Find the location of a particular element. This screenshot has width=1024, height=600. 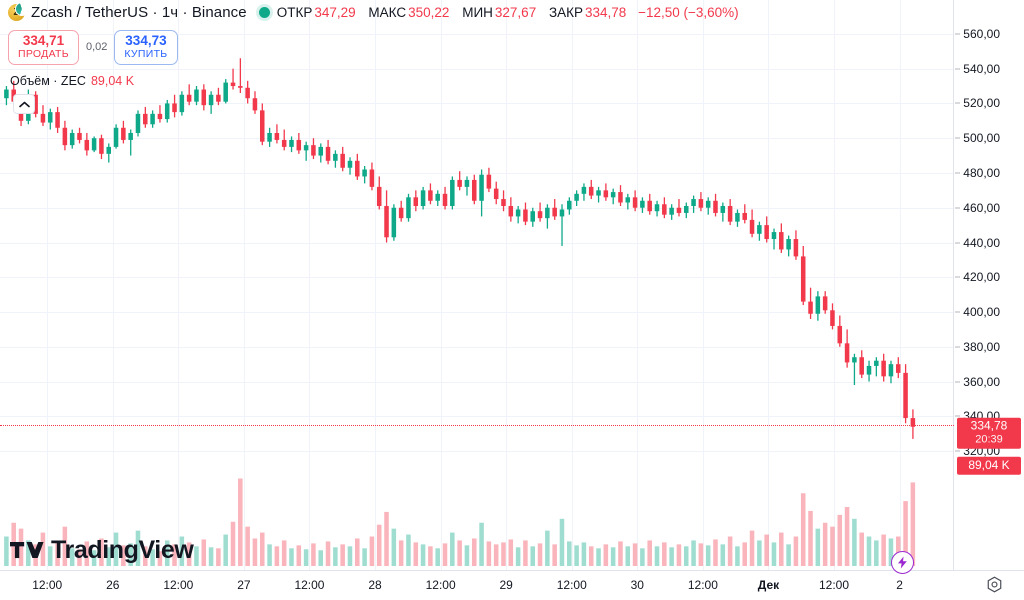

price-axis-label: 460,00 is located at coordinates (981, 207).